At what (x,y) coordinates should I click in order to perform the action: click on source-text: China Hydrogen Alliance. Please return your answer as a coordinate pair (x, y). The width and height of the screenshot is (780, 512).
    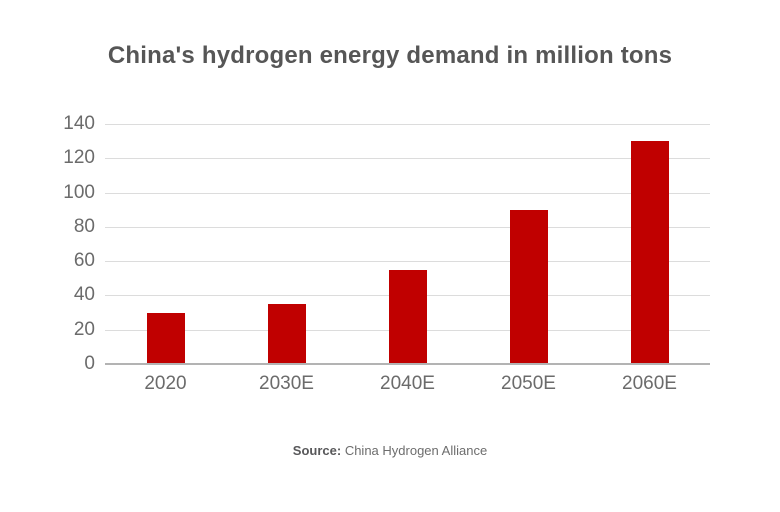
    Looking at the image, I should click on (414, 450).